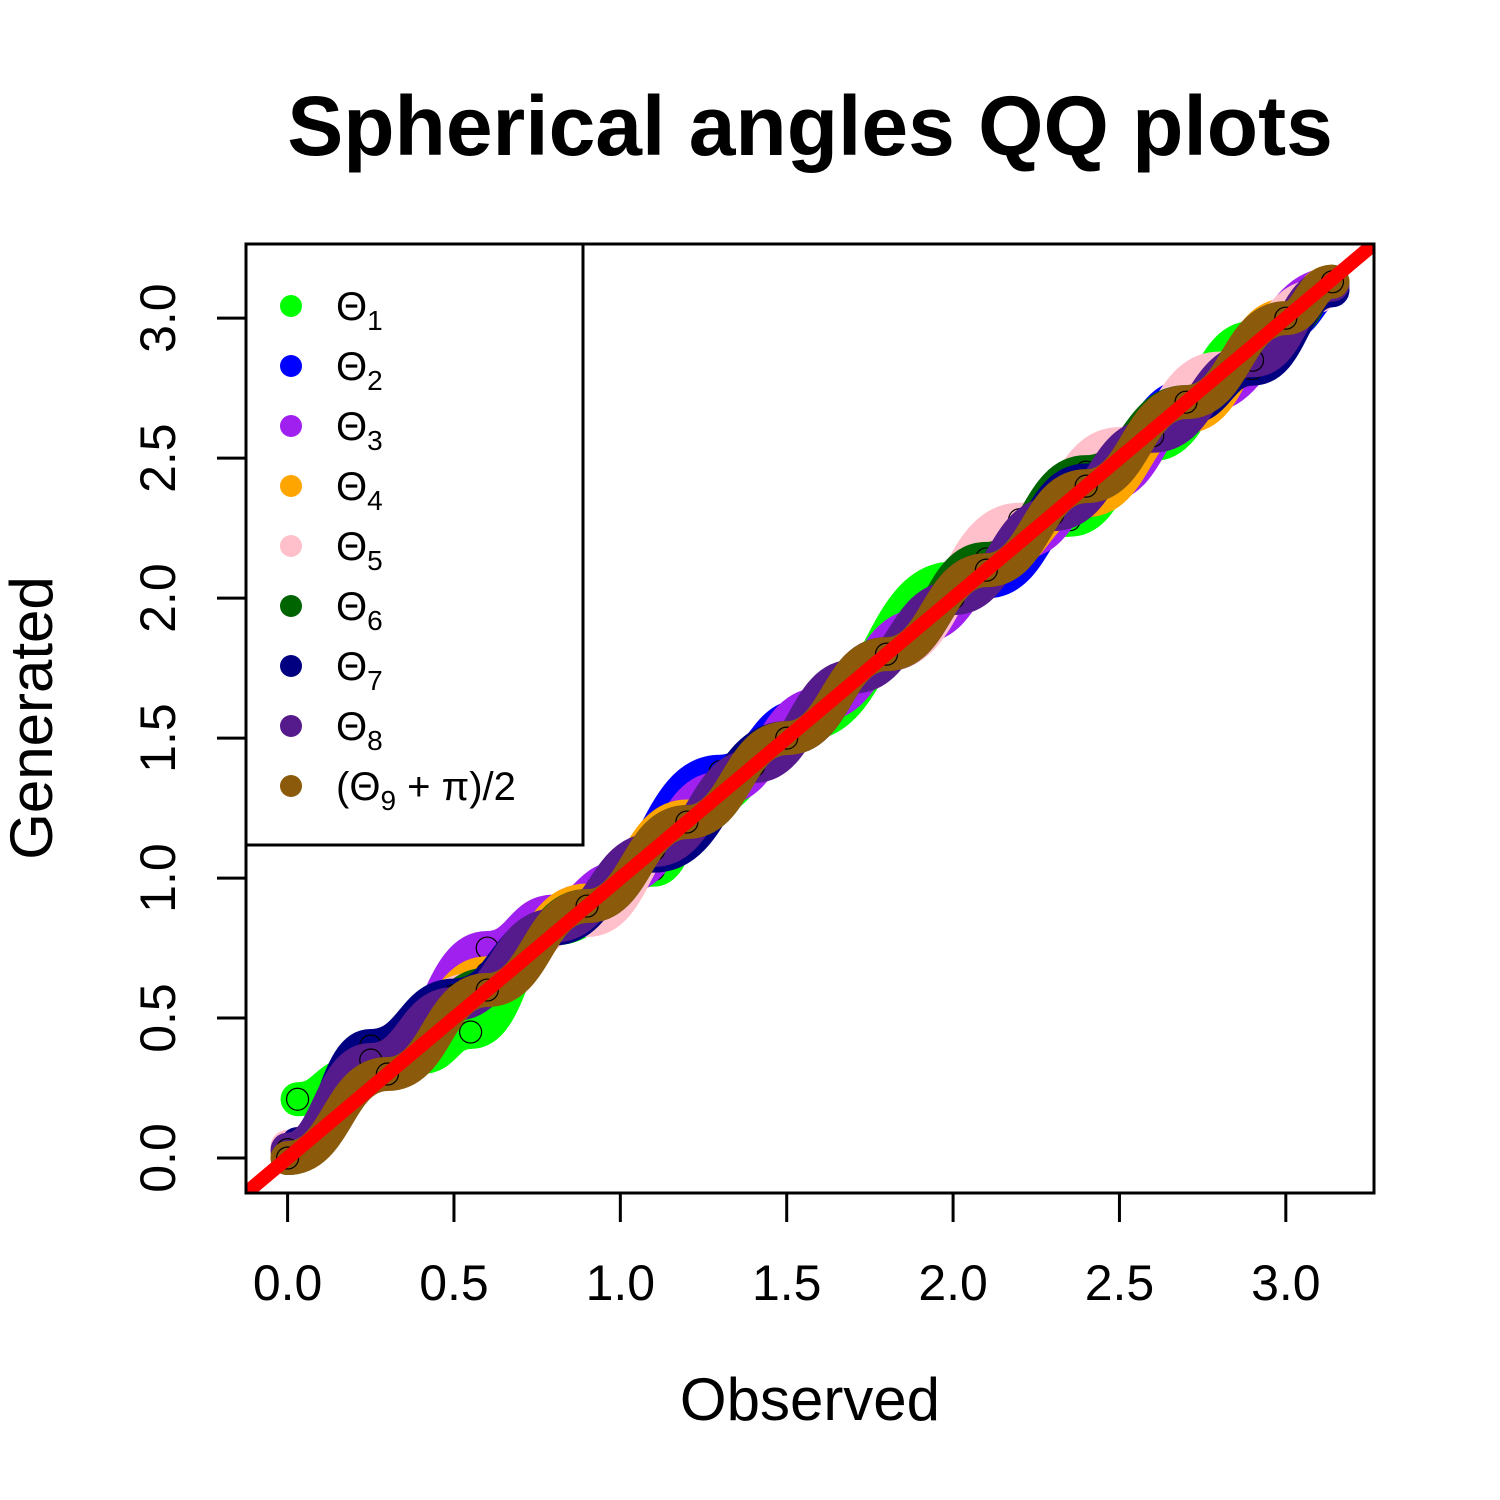 This screenshot has height=1500, width=1500. What do you see at coordinates (621, 1283) in the screenshot?
I see `x-tick-label-2: 1.0` at bounding box center [621, 1283].